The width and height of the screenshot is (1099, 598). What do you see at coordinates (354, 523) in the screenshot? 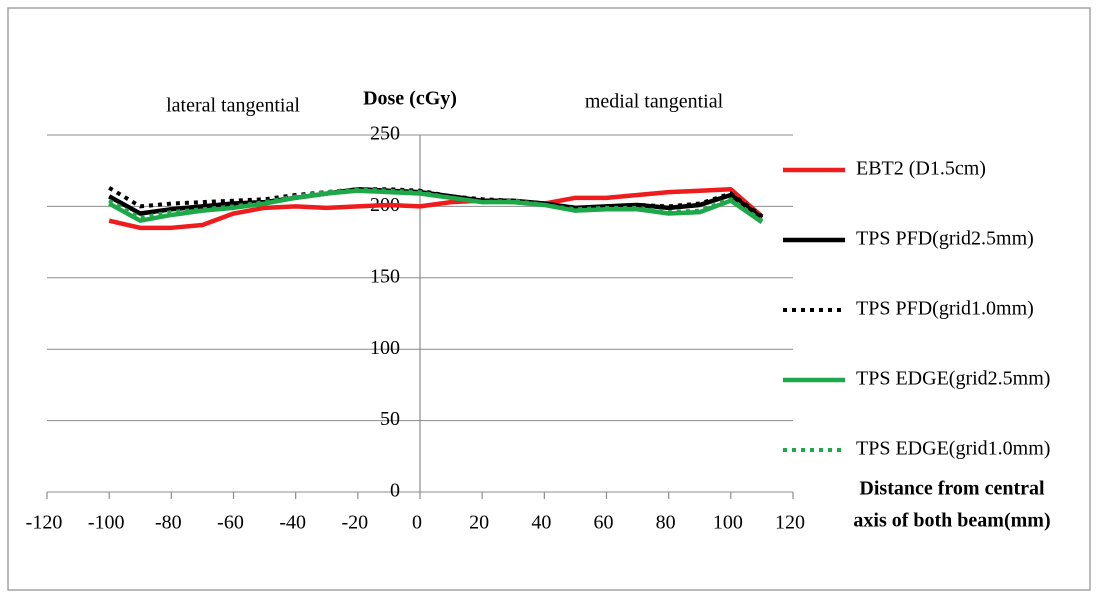
I see `x-tick-label: -20` at bounding box center [354, 523].